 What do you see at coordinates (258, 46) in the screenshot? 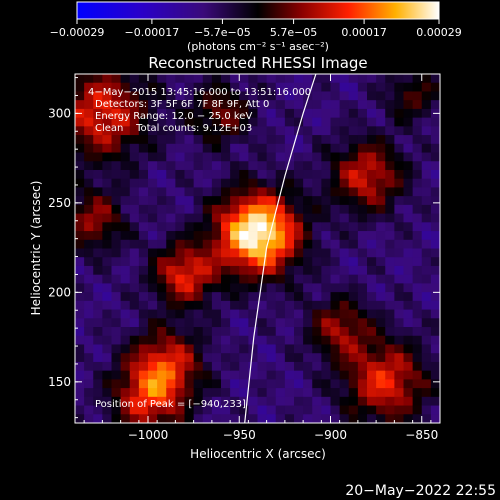
I see `colorbar-label: (photons cm⁻² s⁻¹ asec⁻²)` at bounding box center [258, 46].